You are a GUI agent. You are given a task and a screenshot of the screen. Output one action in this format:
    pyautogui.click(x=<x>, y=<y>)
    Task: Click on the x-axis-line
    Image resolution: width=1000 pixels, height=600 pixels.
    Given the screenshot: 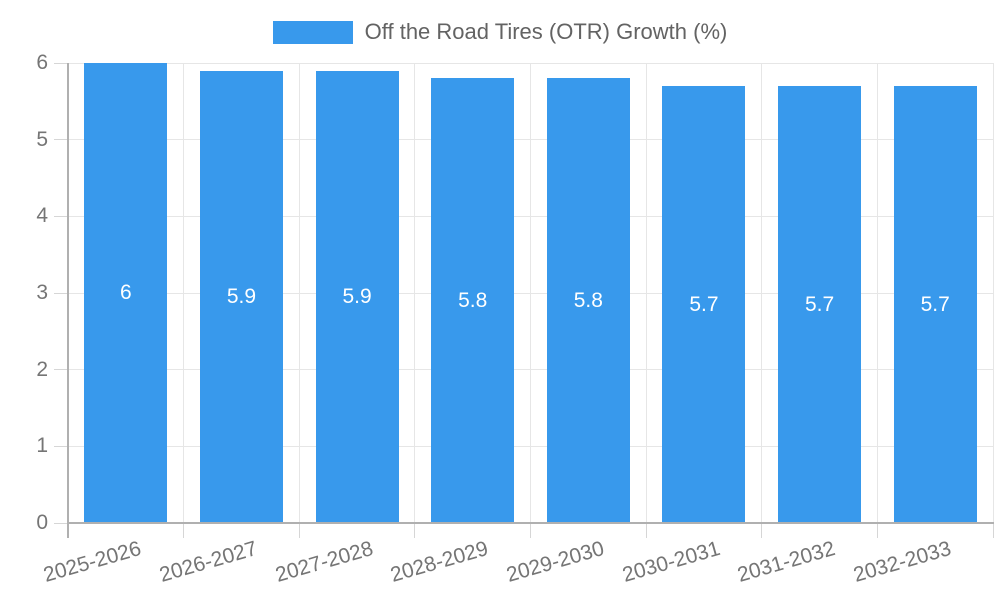 What is the action you would take?
    pyautogui.click(x=530, y=523)
    